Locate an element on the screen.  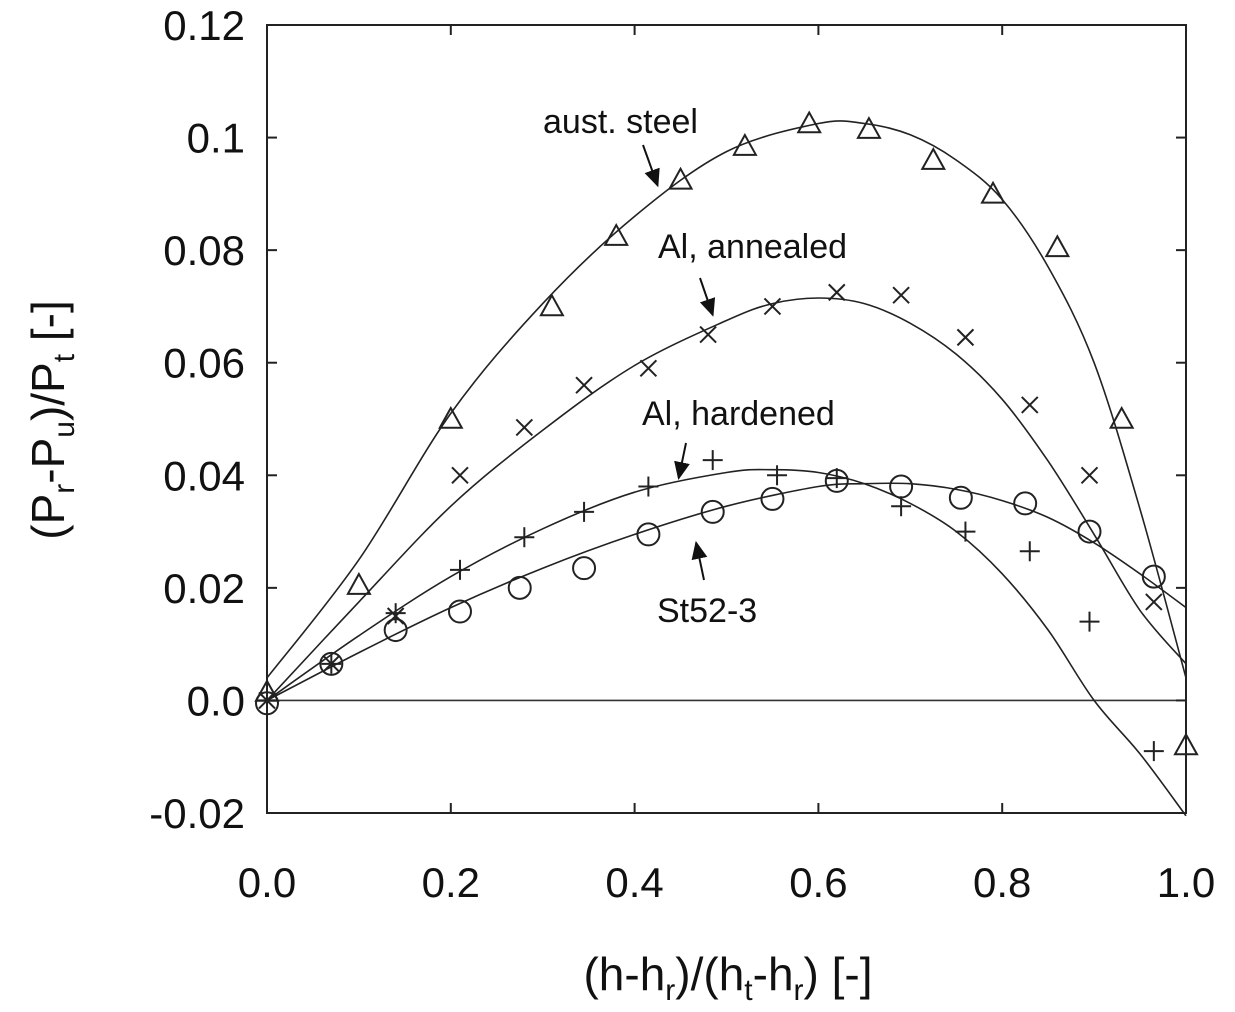
y-tick-label: 0.08 is located at coordinates (204, 250).